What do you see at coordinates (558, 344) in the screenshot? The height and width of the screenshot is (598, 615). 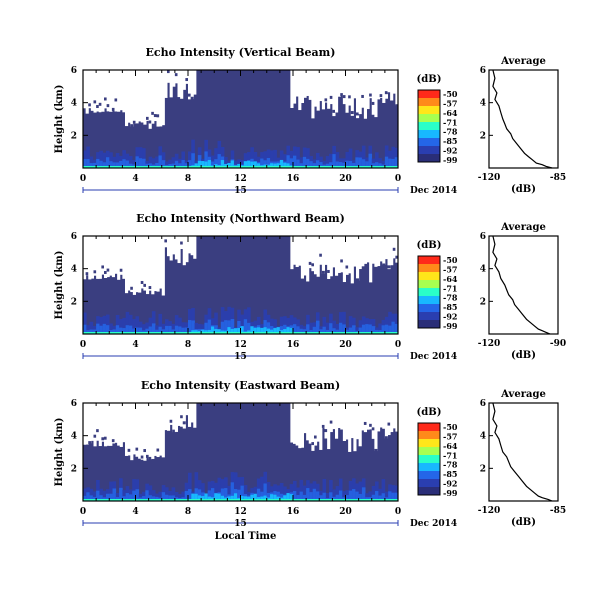 I see `profile-x-tick-label: -90` at bounding box center [558, 344].